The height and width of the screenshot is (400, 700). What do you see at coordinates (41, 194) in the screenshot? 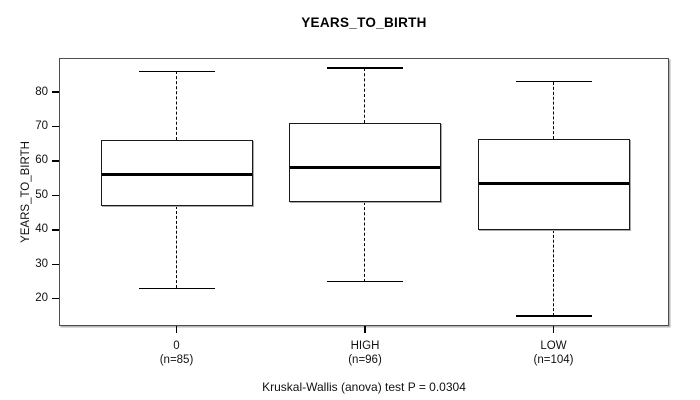
I see `y-tick-label: 50` at bounding box center [41, 194].